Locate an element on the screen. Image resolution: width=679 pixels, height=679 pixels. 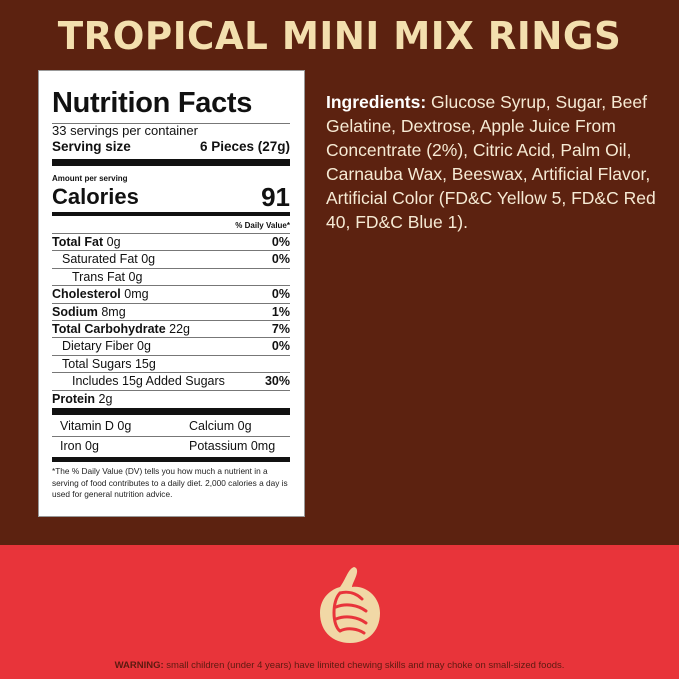
vitamin-item: Iron 0g is located at coordinates (79, 446).